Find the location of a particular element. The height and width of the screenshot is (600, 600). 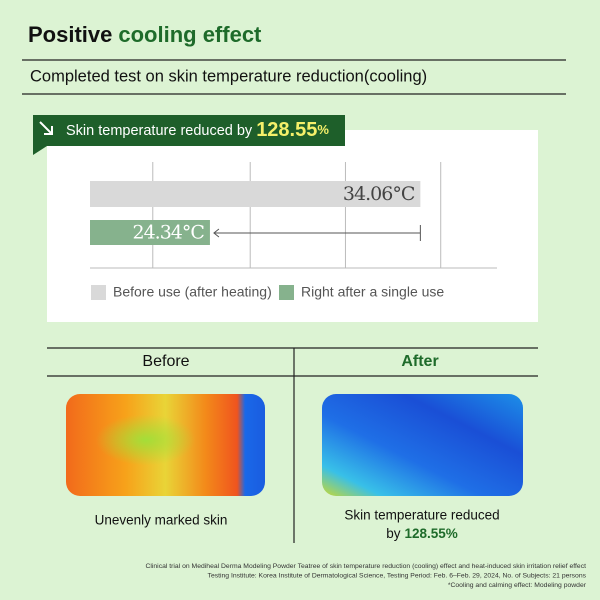

thermal-image-overlay is located at coordinates (165, 445).